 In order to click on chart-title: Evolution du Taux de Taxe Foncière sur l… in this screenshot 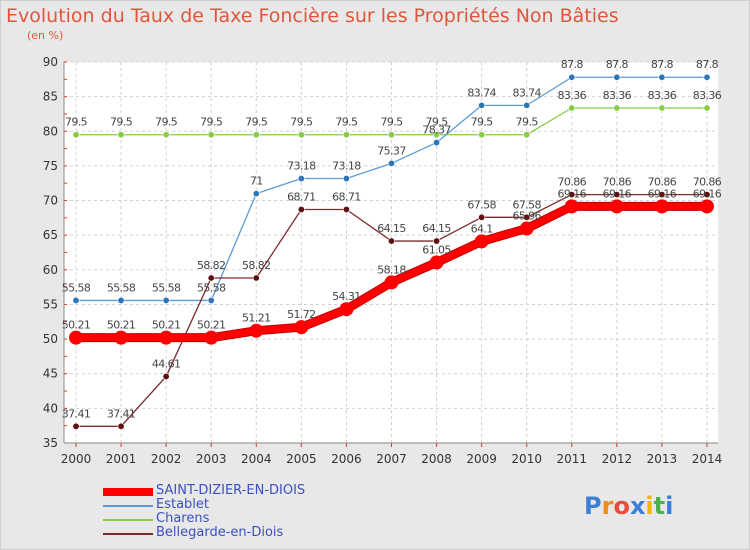, I will do `click(312, 16)`.